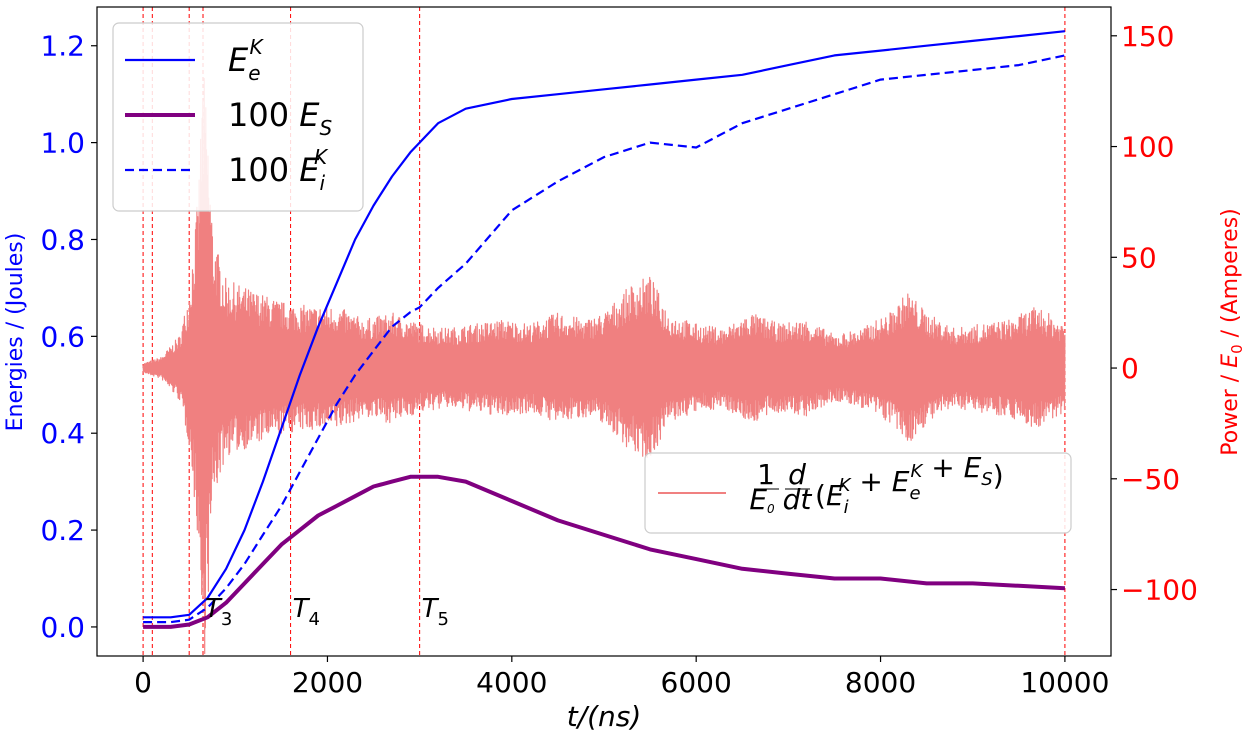 The image size is (1245, 734). What do you see at coordinates (1147, 36) in the screenshot?
I see `y-right-tick-label-5: 150` at bounding box center [1147, 36].